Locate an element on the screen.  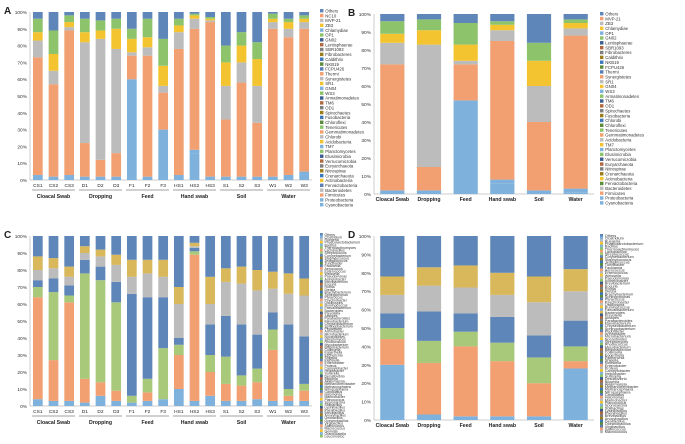
legend-label: Desulfovibrio is located at coordinates (335, 376).